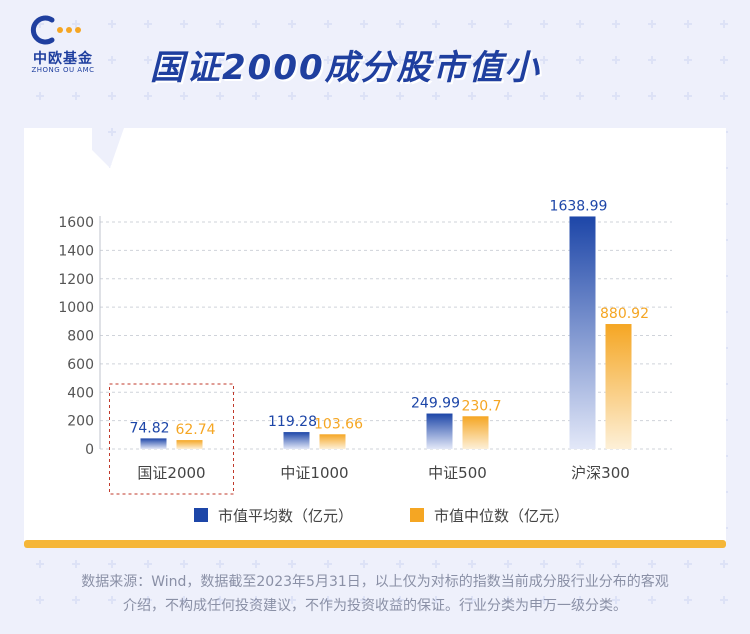 The width and height of the screenshot is (750, 634). I want to click on x-tick-label: 沪深300, so click(600, 473).